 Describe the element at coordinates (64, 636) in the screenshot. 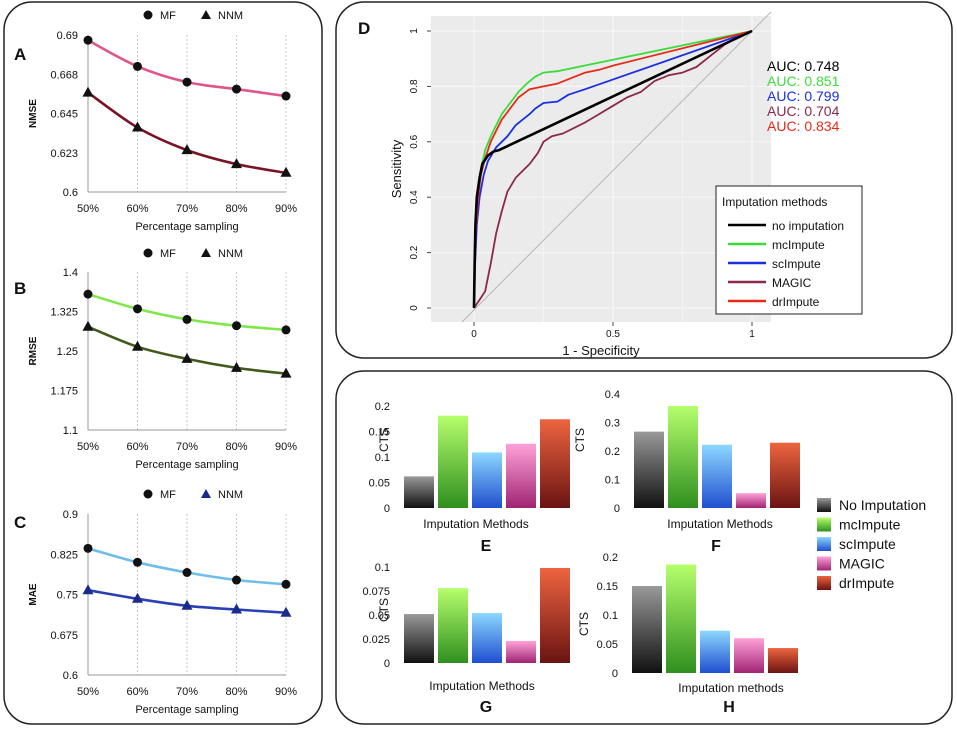

I see `y-tick-label-c: 0.675` at that location.